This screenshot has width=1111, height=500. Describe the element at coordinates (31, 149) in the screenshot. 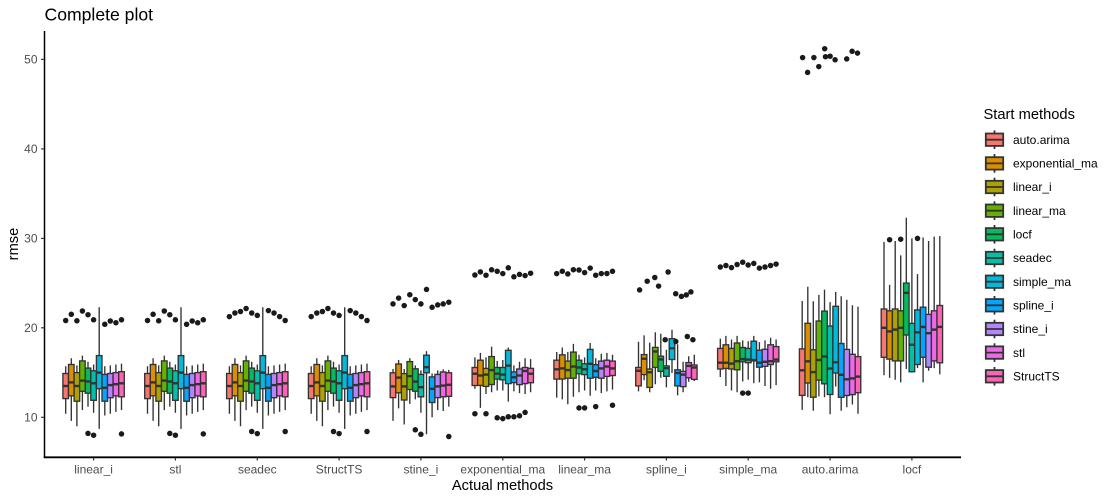

I see `svg-text: 40` at that location.